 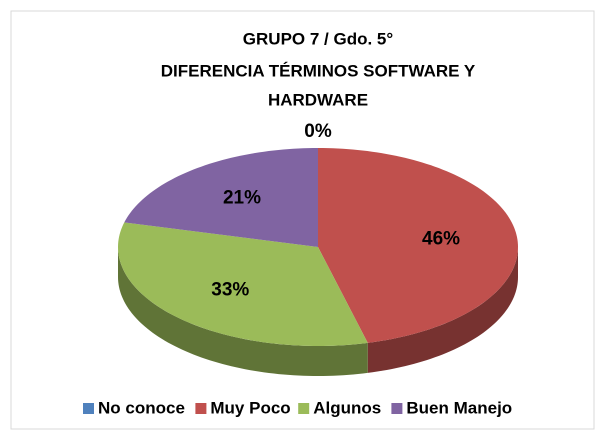 I want to click on legend-label: Muy Poco, so click(x=250, y=407).